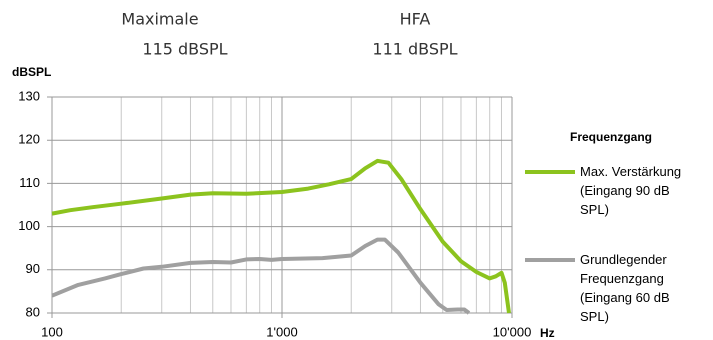 This screenshot has width=713, height=340. Describe the element at coordinates (29, 95) in the screenshot. I see `y-tick-label: 130` at that location.